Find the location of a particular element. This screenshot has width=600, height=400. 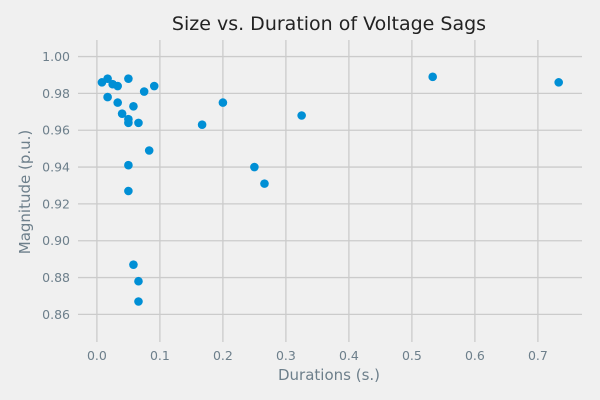

x-tick-label: 0.1 is located at coordinates (160, 355).